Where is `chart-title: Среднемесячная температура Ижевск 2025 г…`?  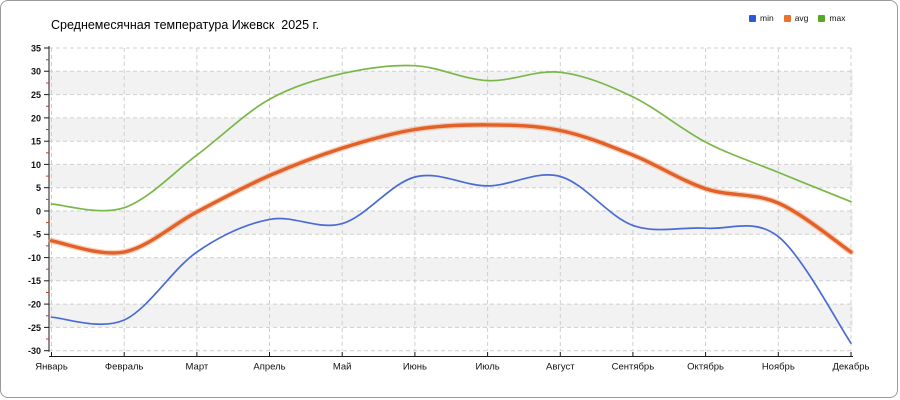
chart-title: Среднемесячная температура Ижевск 2025 г… is located at coordinates (185, 25).